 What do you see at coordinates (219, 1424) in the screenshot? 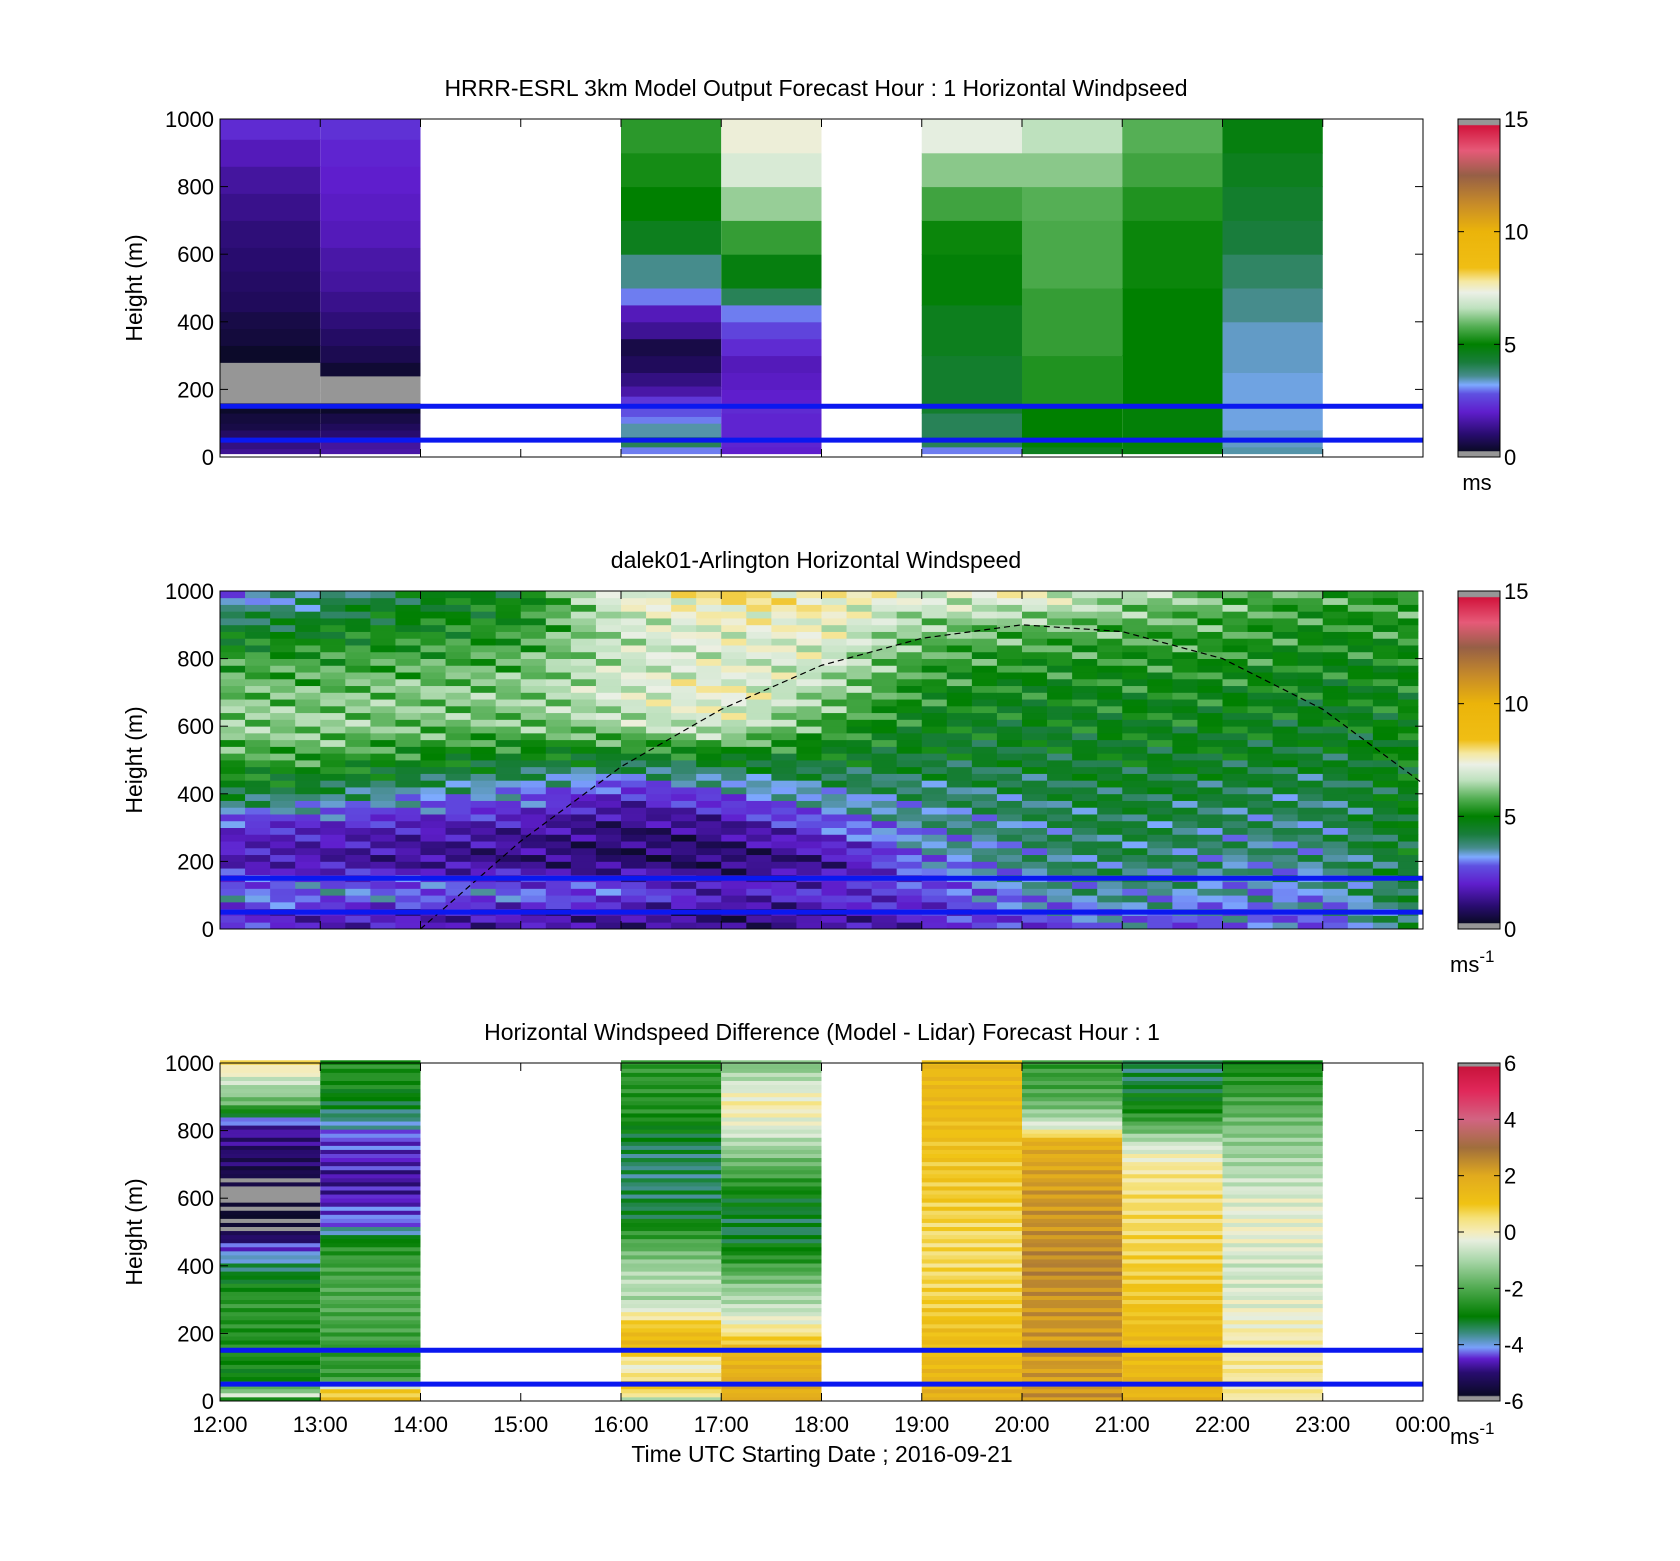
I see `x-tick-label: 12:00` at bounding box center [219, 1424].